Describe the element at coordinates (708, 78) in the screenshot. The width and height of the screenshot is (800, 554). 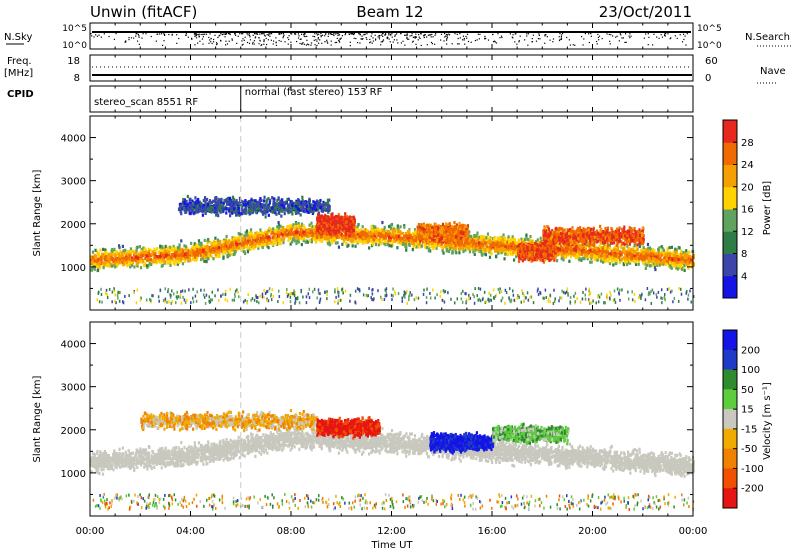
I see `nave-tick-low: 0` at that location.